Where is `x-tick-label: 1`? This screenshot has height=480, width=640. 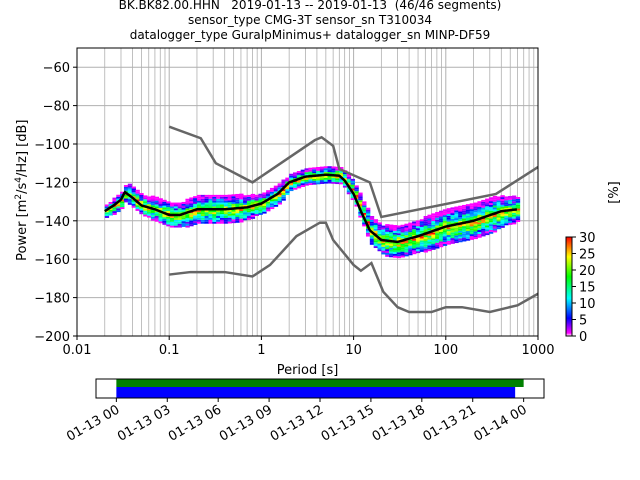
x-tick-label: 1 is located at coordinates (261, 350).